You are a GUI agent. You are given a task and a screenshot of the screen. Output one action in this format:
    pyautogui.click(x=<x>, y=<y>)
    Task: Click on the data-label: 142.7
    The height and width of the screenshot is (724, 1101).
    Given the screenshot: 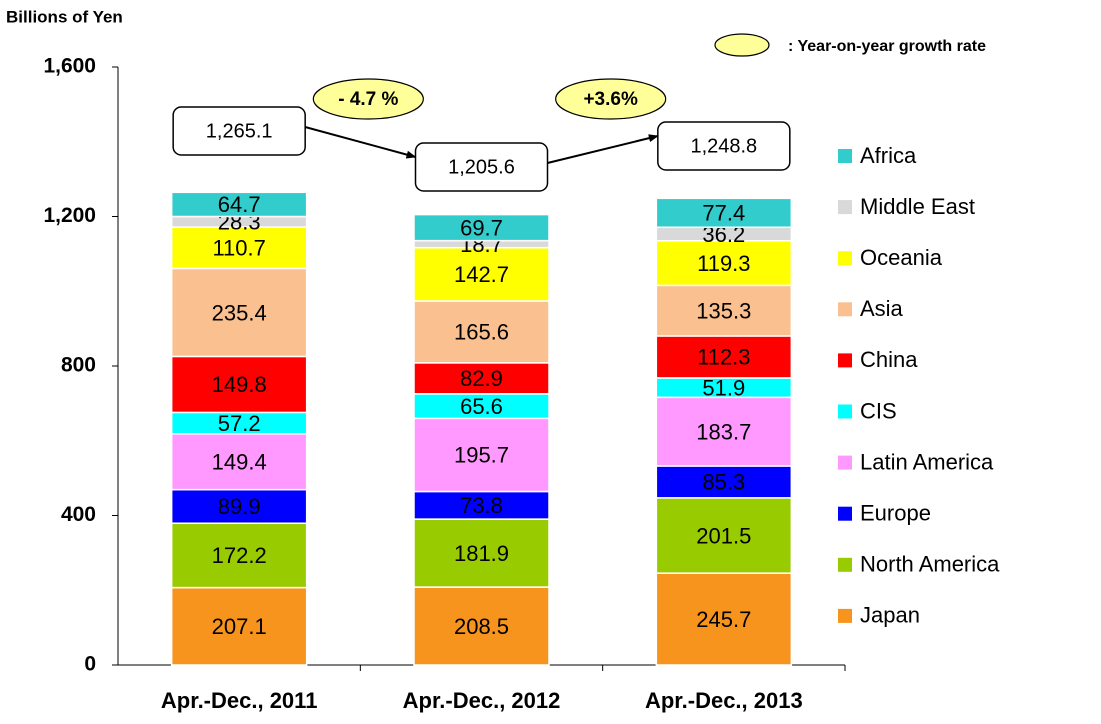 What is the action you would take?
    pyautogui.click(x=481, y=274)
    